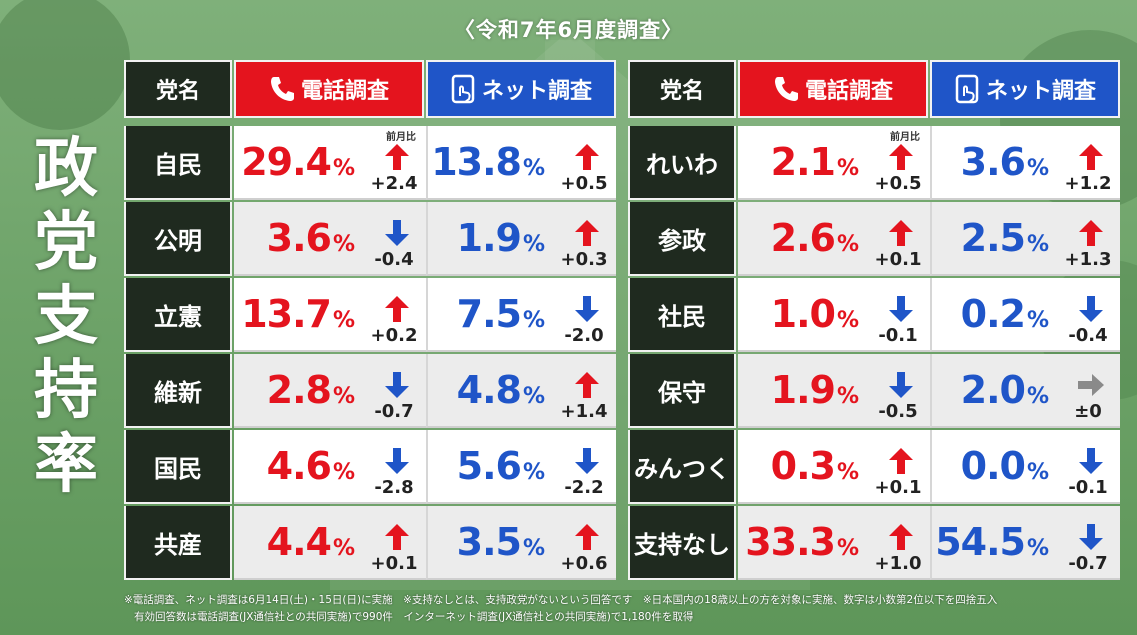  What do you see at coordinates (993, 314) in the screenshot?
I see `rate-value: 0.2` at bounding box center [993, 314].